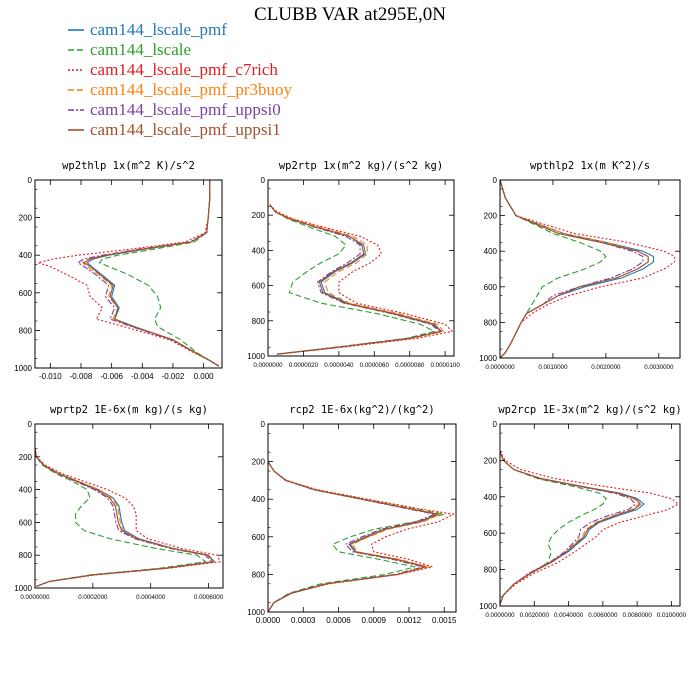  I want to click on x-tick-label: 0.0100000, so click(672, 615).